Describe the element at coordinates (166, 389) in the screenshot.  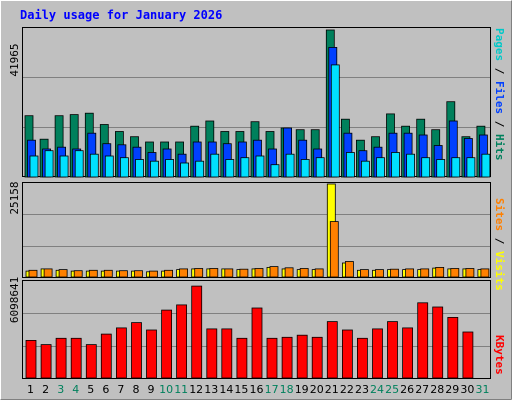
I see `x-tick-label-10: 10` at that location.